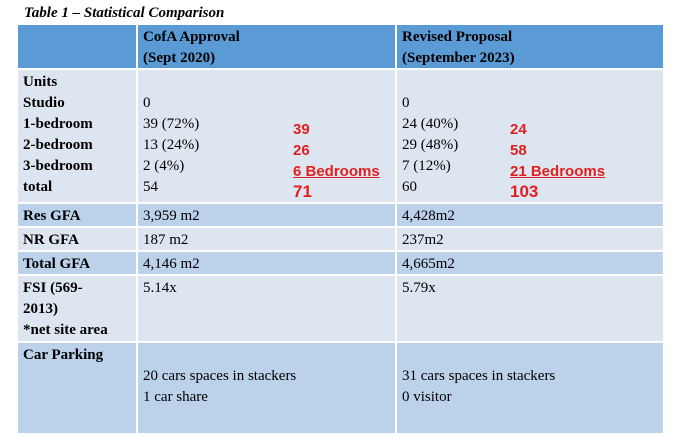 This screenshot has height=438, width=673. Describe the element at coordinates (266, 239) in the screenshot. I see `nr-gfa-cofa-value: 187 m2` at that location.